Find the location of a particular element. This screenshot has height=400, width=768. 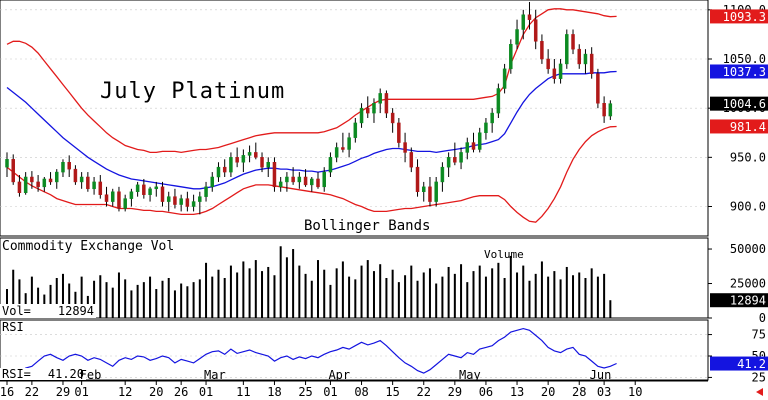

date-axis-month-label: May is located at coordinates (470, 375).